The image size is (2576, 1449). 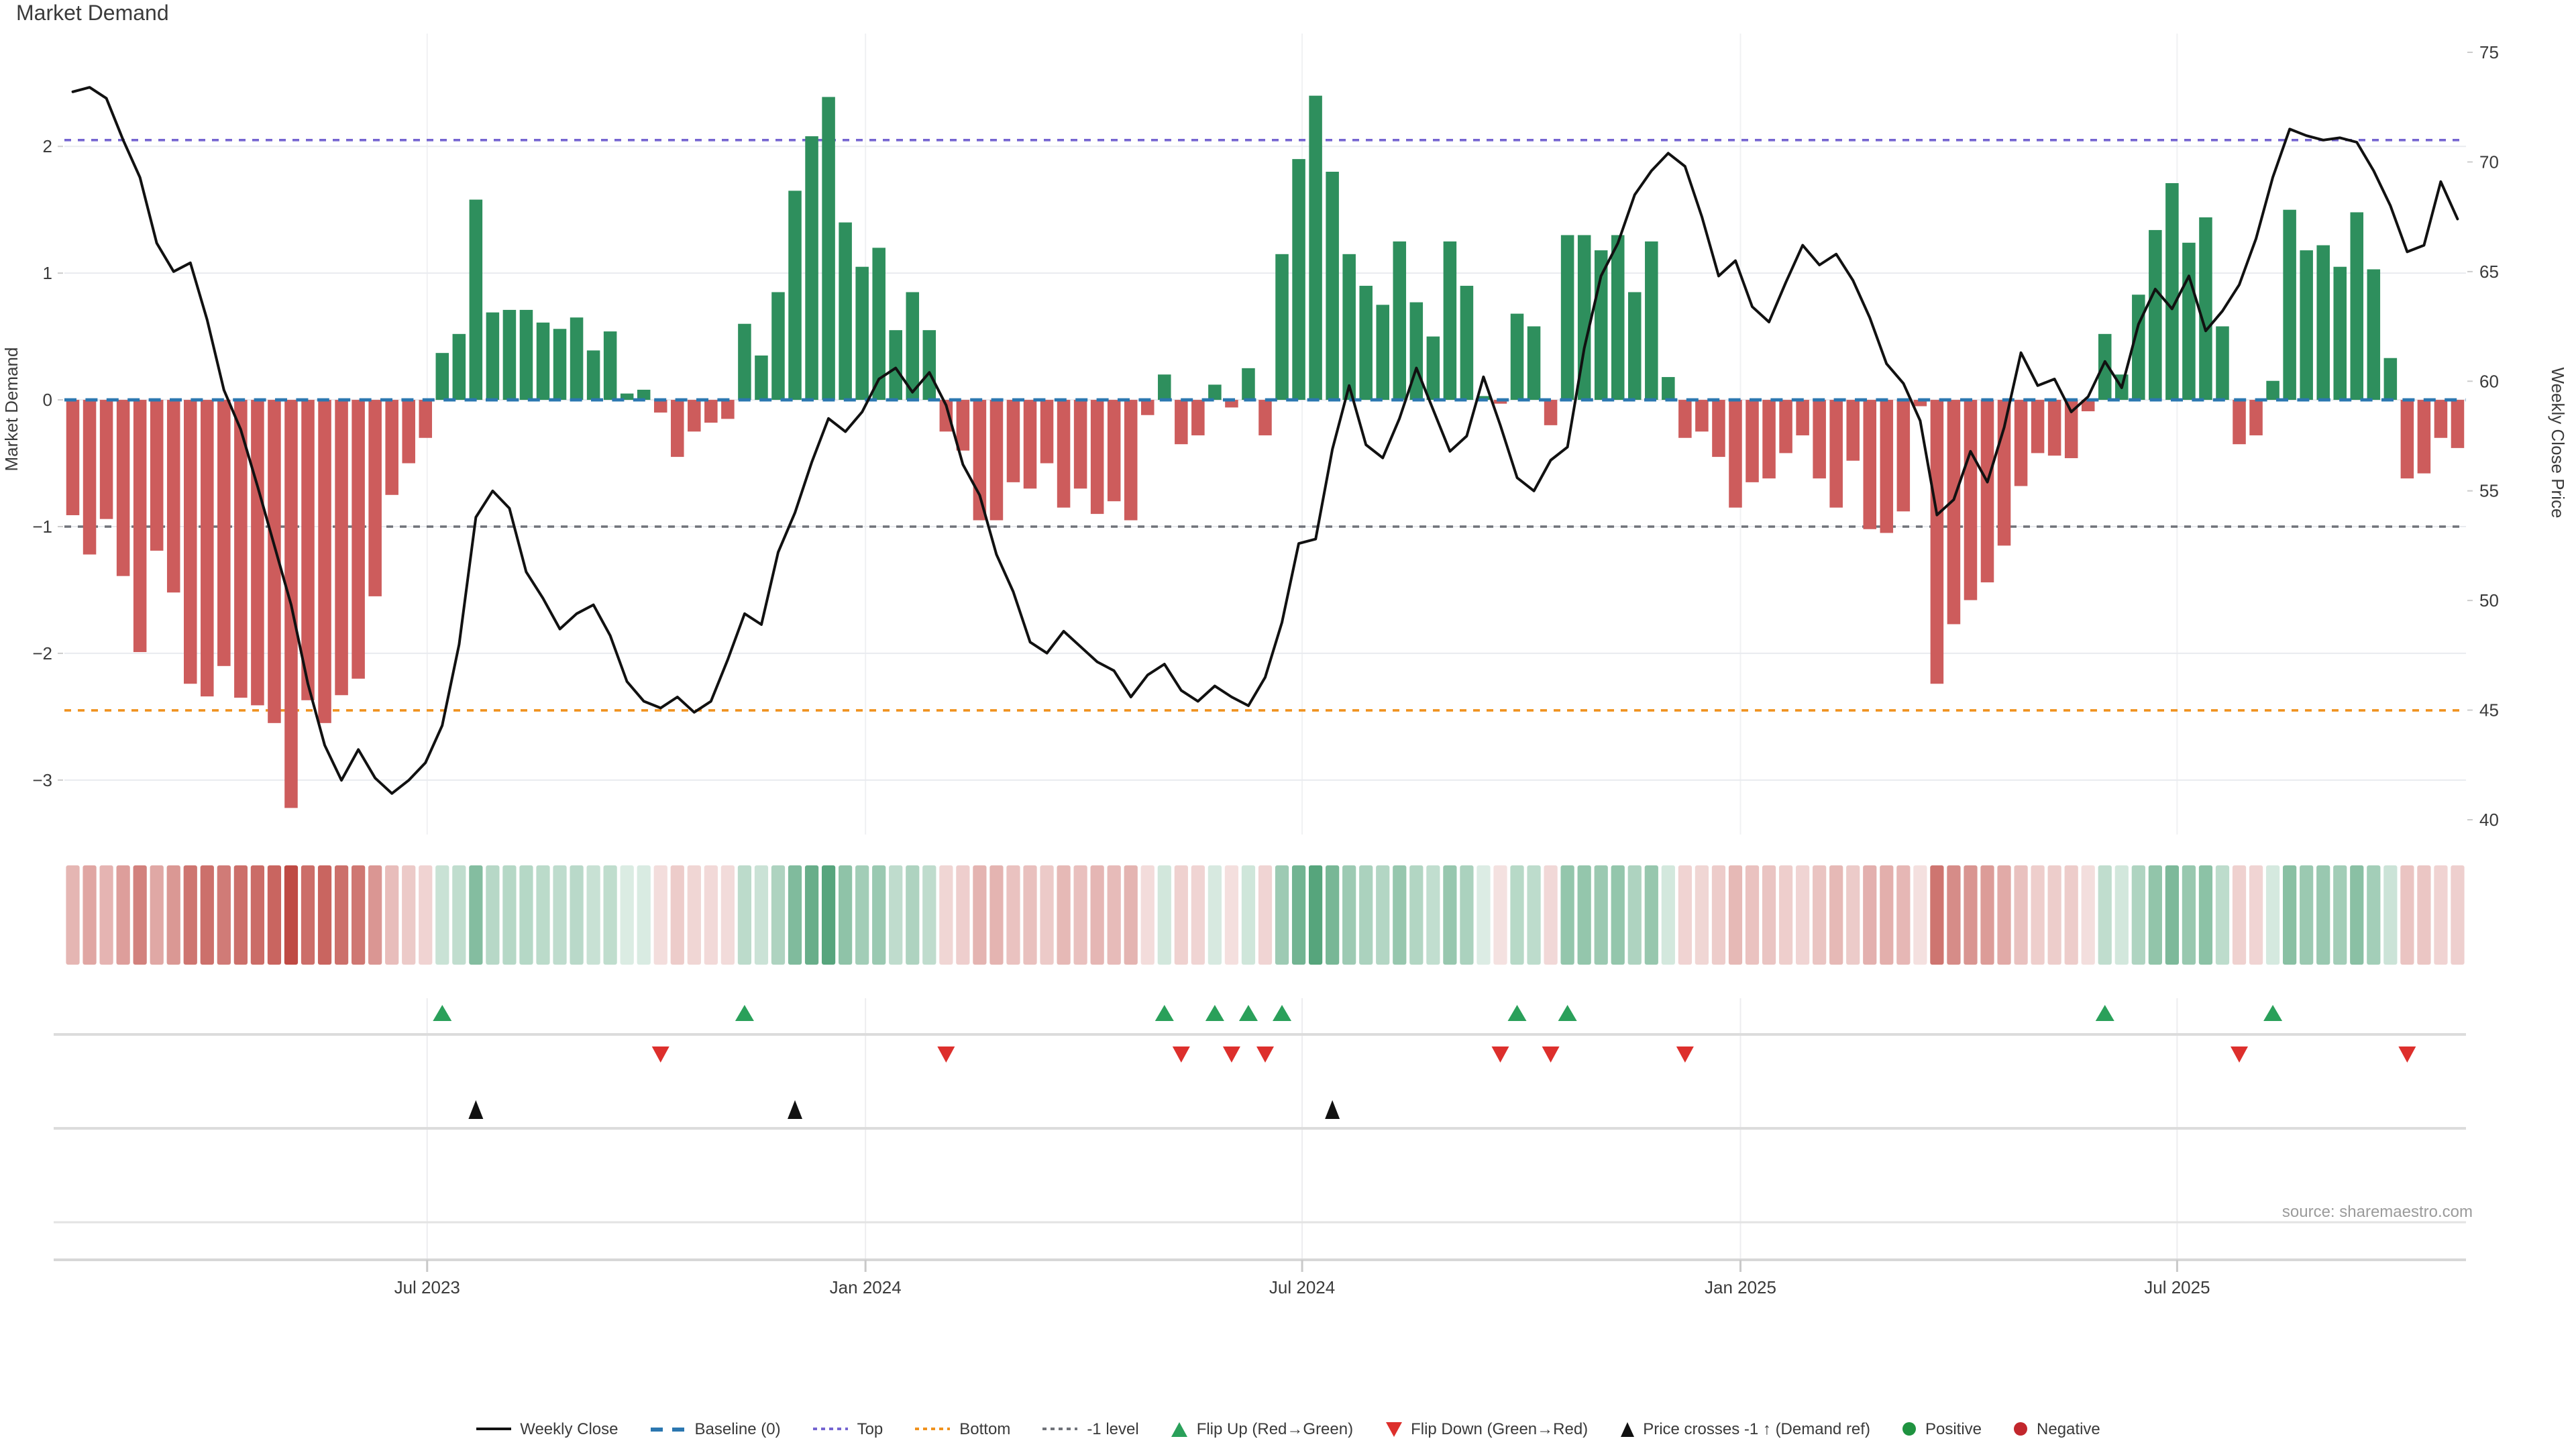 I want to click on legend-item-label: Baseline (0), so click(x=737, y=1428).